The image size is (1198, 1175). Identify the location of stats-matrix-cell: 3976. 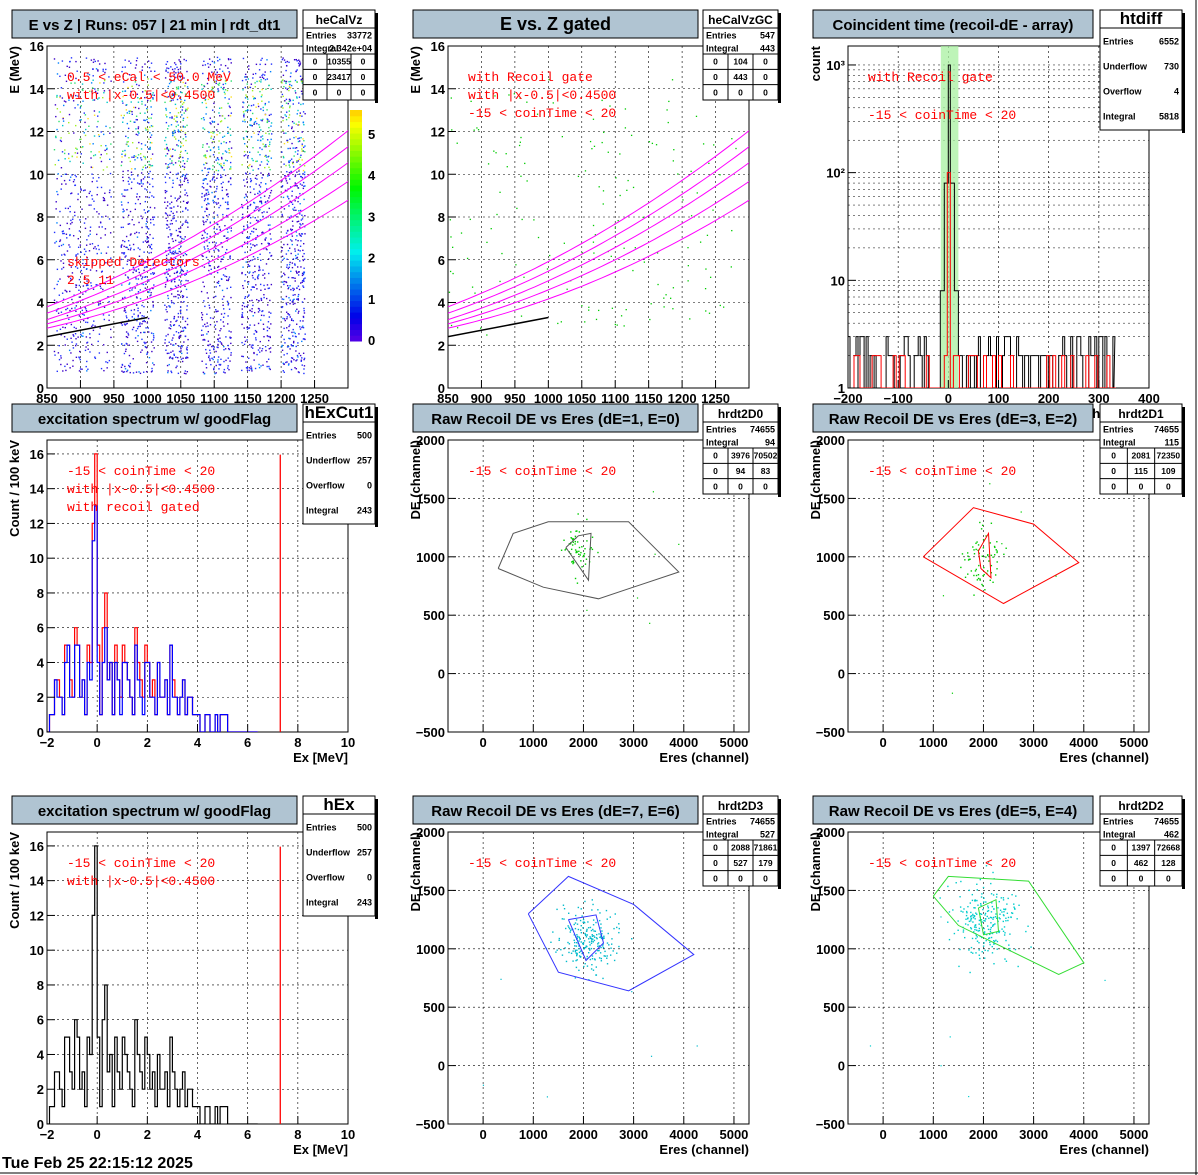
(740, 456).